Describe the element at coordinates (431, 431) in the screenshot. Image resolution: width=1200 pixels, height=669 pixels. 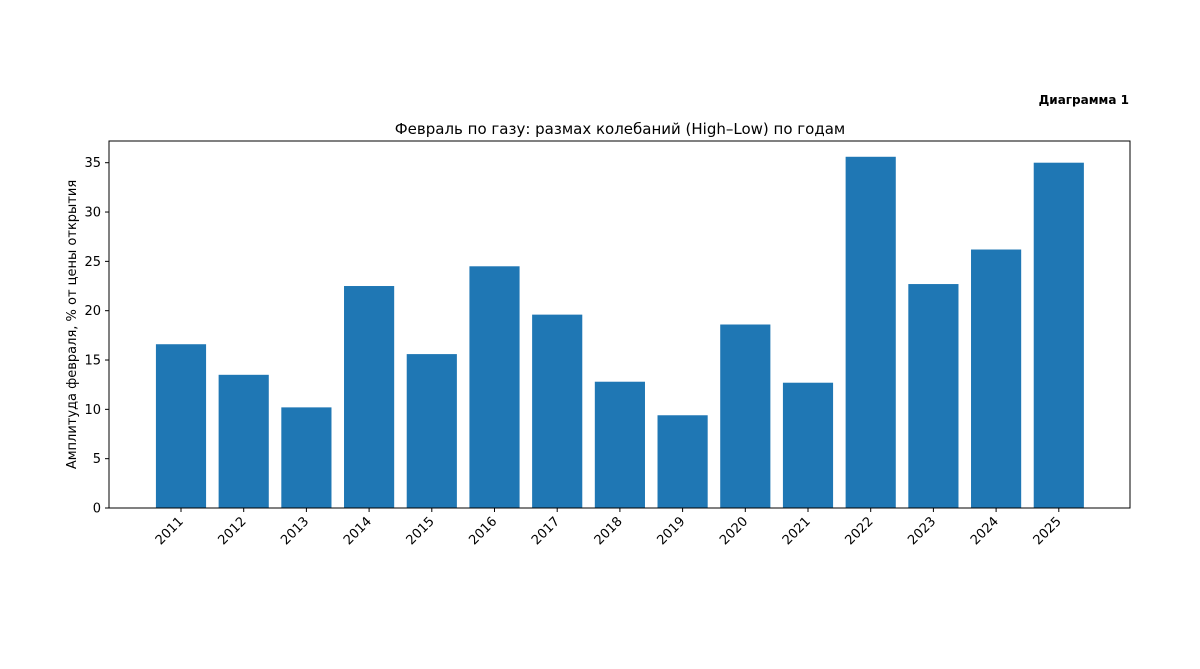
I see `bar-2015` at that location.